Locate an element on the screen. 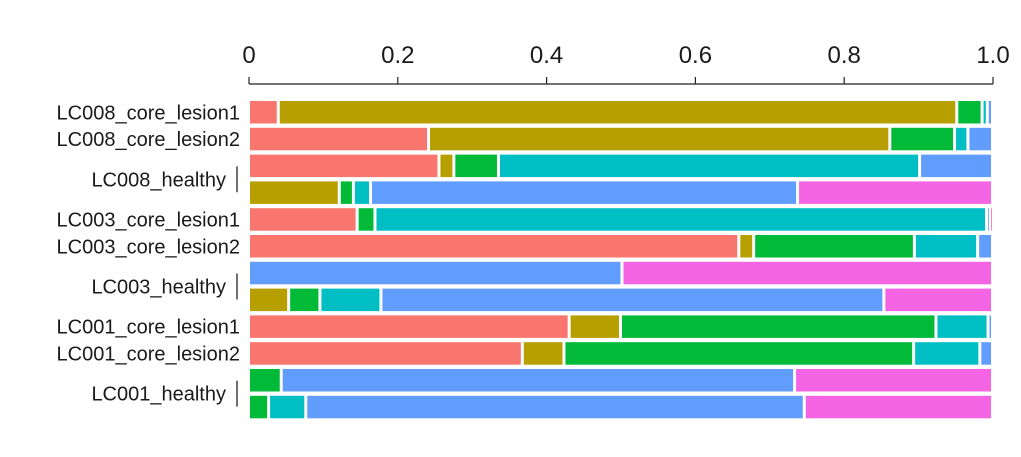 This screenshot has width=1021, height=457. x-tick-label: 0.6 is located at coordinates (695, 55).